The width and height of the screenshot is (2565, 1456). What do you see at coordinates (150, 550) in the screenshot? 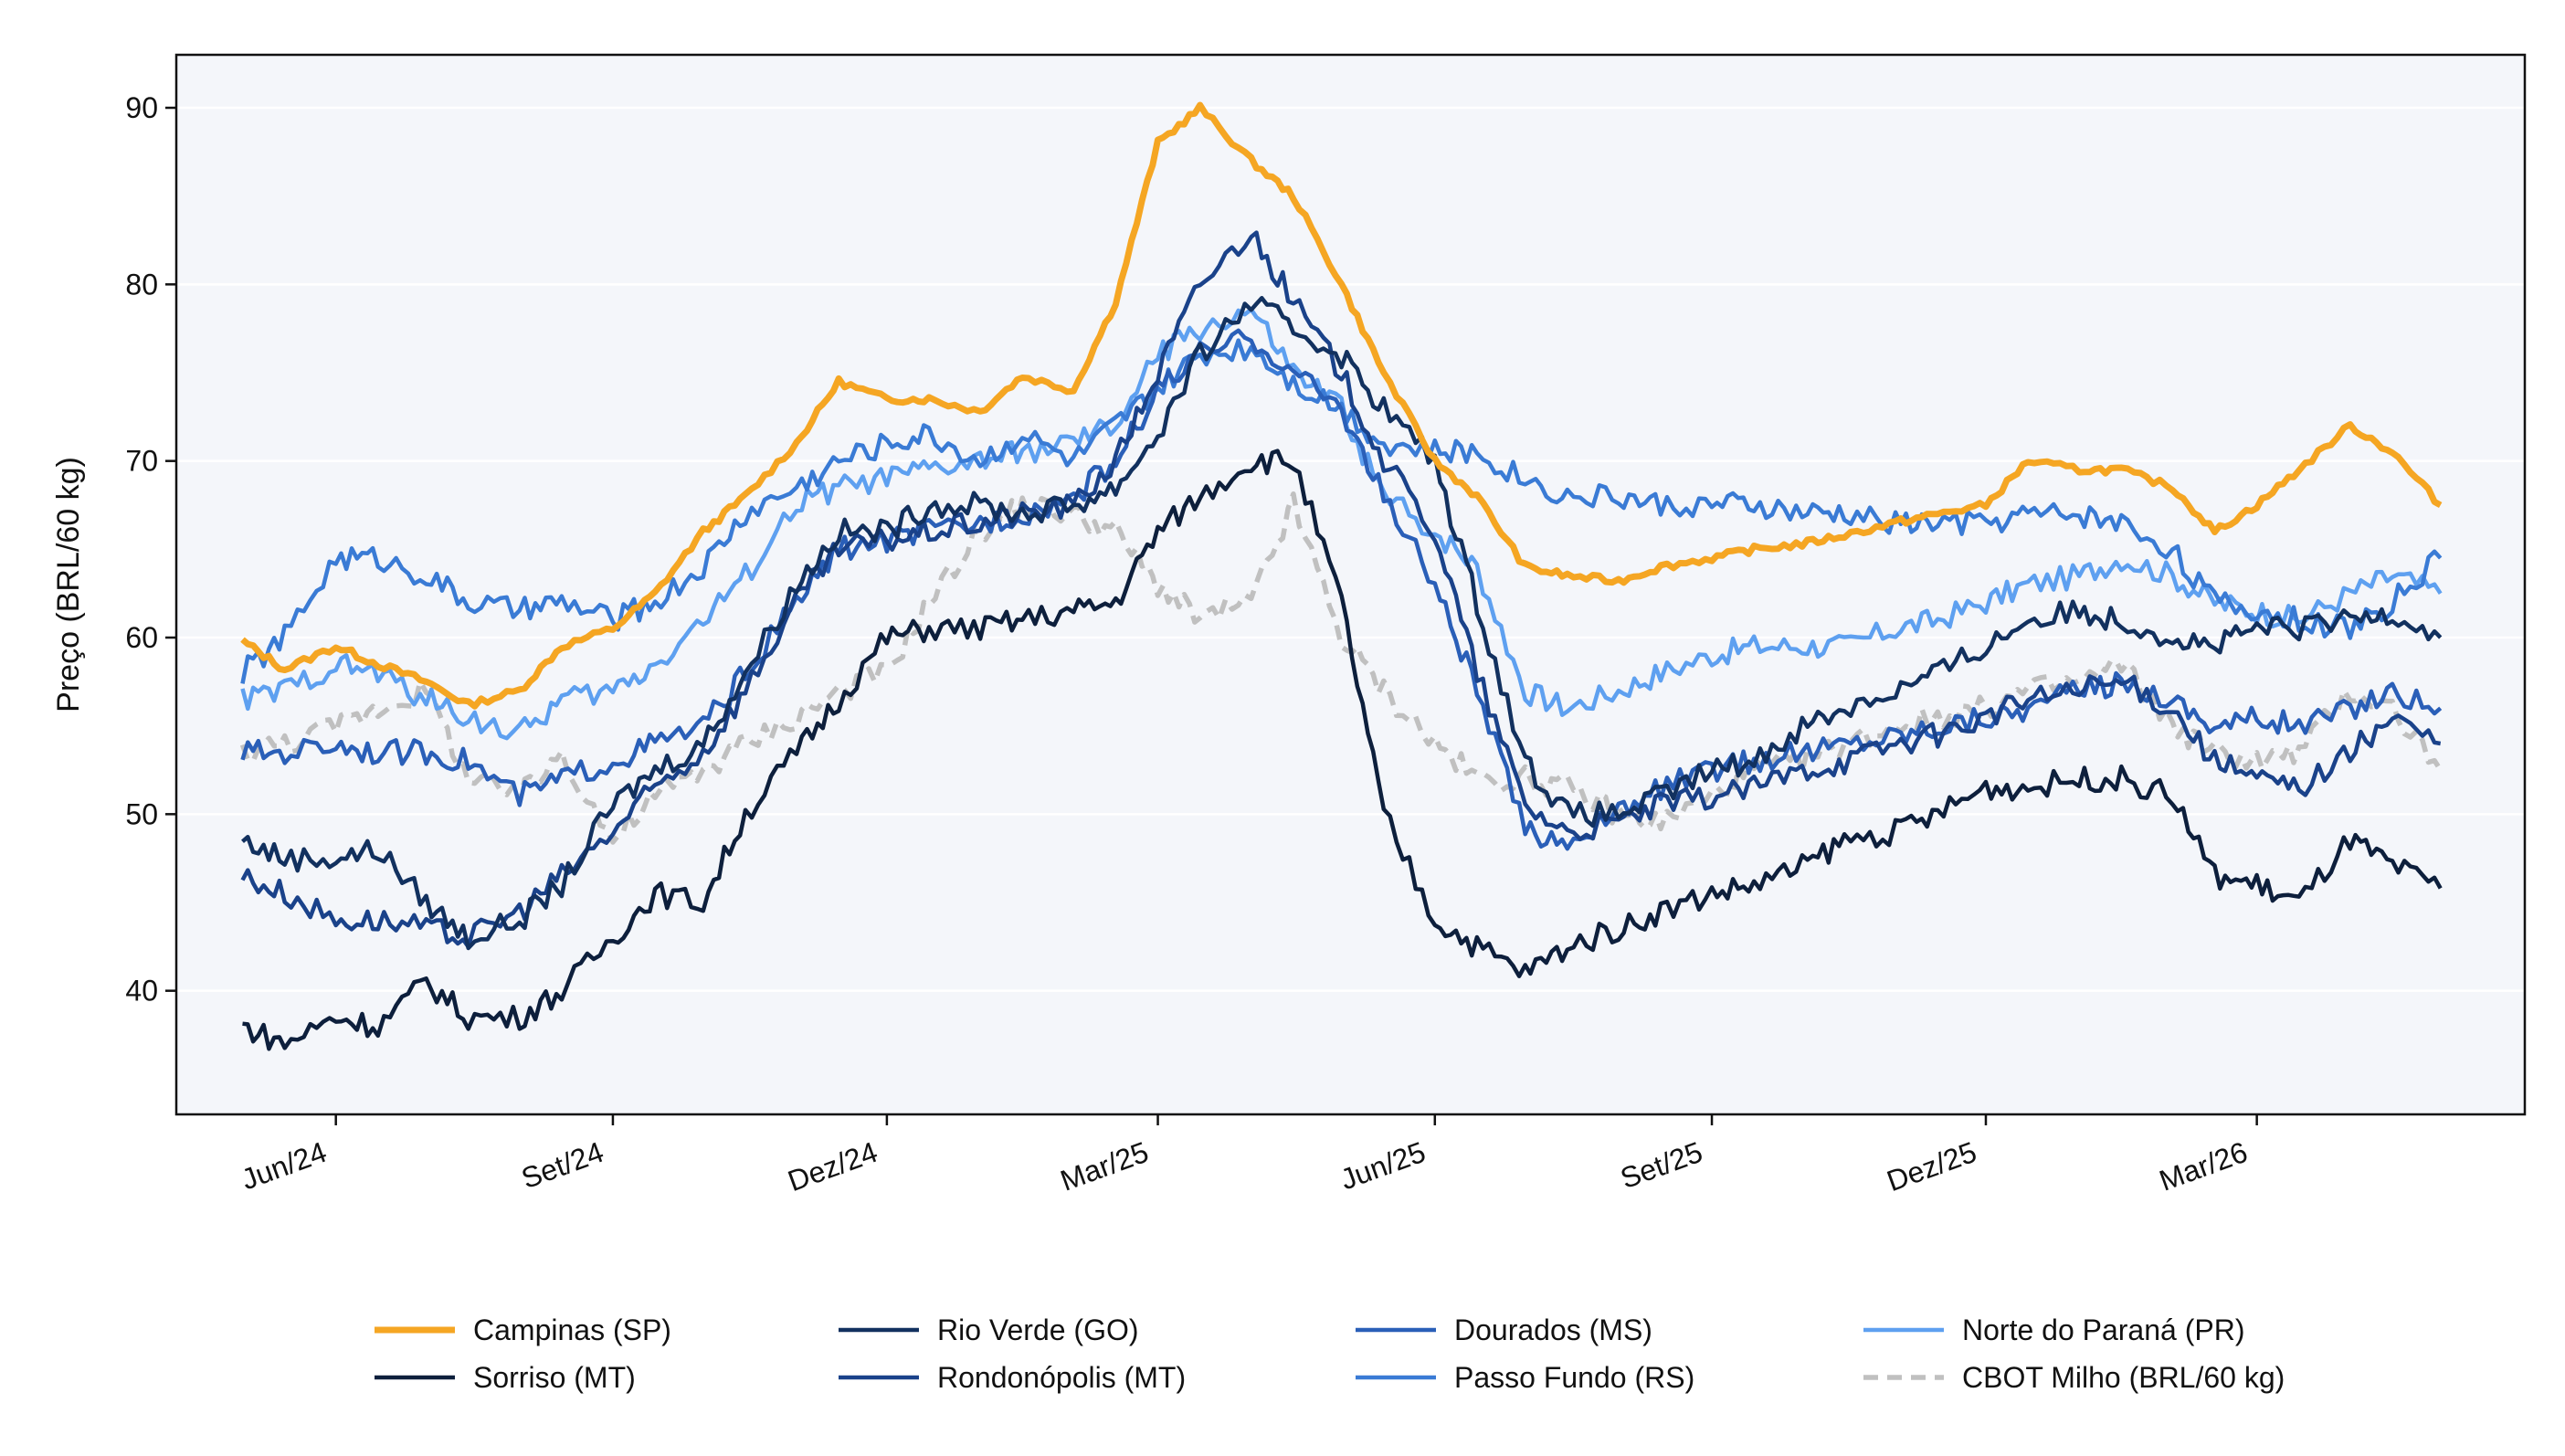
I see `y-axis: 40 50 60 70 80 90` at bounding box center [150, 550].